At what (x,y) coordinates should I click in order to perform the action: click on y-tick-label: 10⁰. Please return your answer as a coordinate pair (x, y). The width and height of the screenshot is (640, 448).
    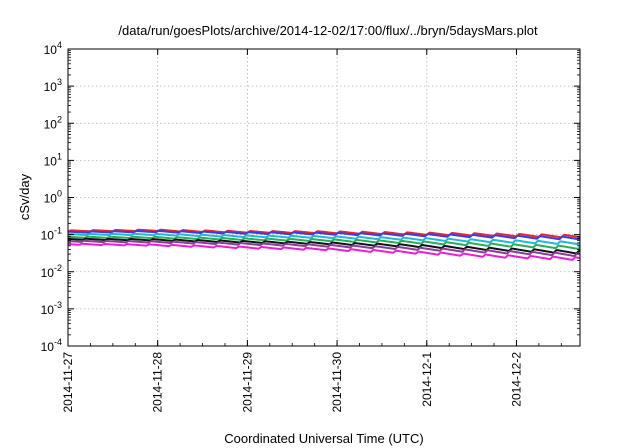
    Looking at the image, I should click on (53, 197).